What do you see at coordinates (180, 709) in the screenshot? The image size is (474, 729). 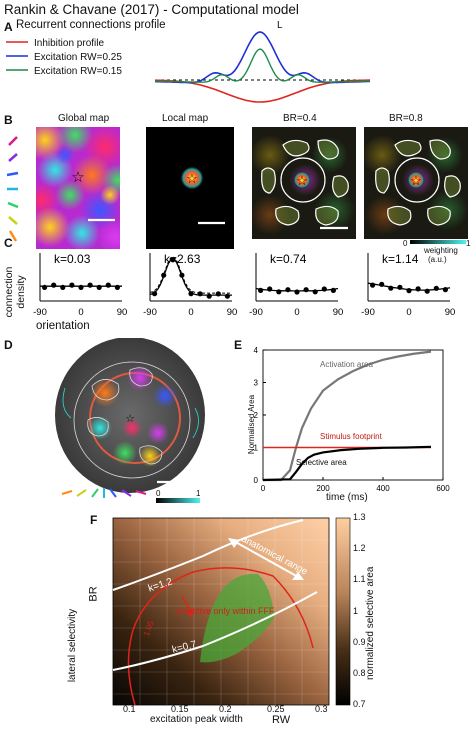 I see `x-tick-label: 0.15` at bounding box center [180, 709].